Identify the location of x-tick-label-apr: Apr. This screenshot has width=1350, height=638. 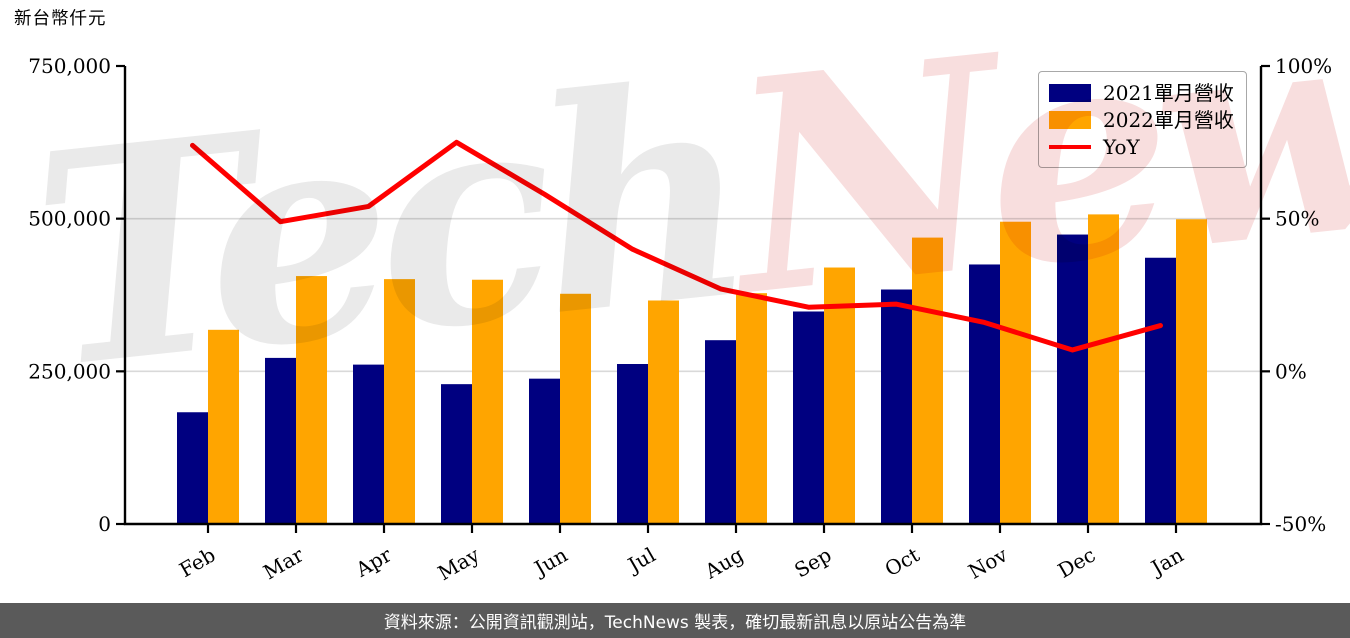
(373, 562).